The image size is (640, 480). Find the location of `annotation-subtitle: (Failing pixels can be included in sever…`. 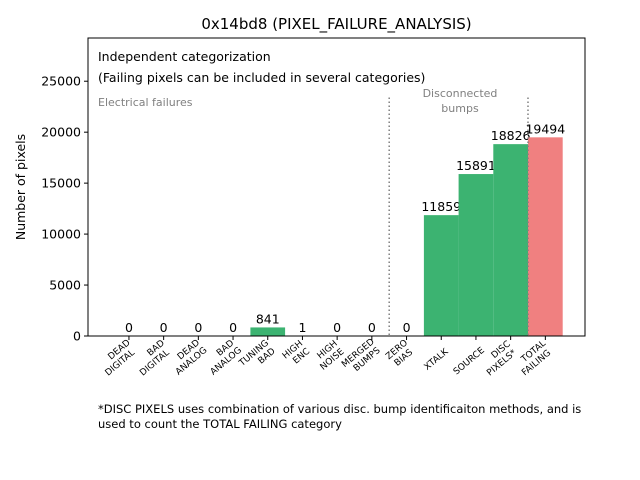

annotation-subtitle: (Failing pixels can be included in sever… is located at coordinates (261, 77).